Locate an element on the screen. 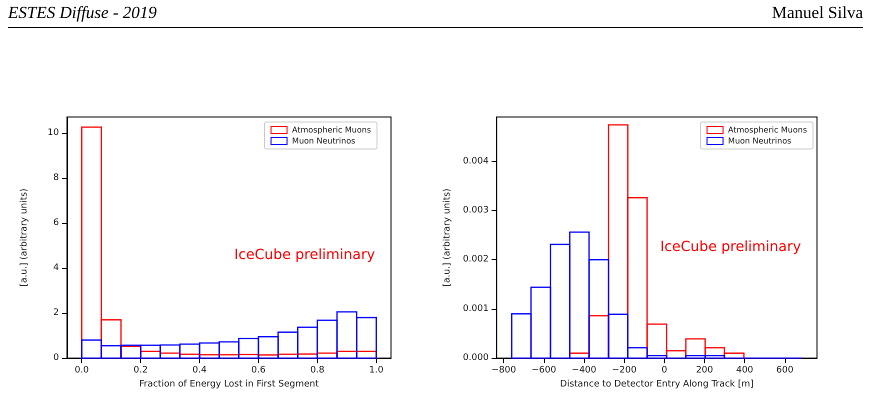 The image size is (871, 394). x-tick-label: 0.0 is located at coordinates (82, 371).